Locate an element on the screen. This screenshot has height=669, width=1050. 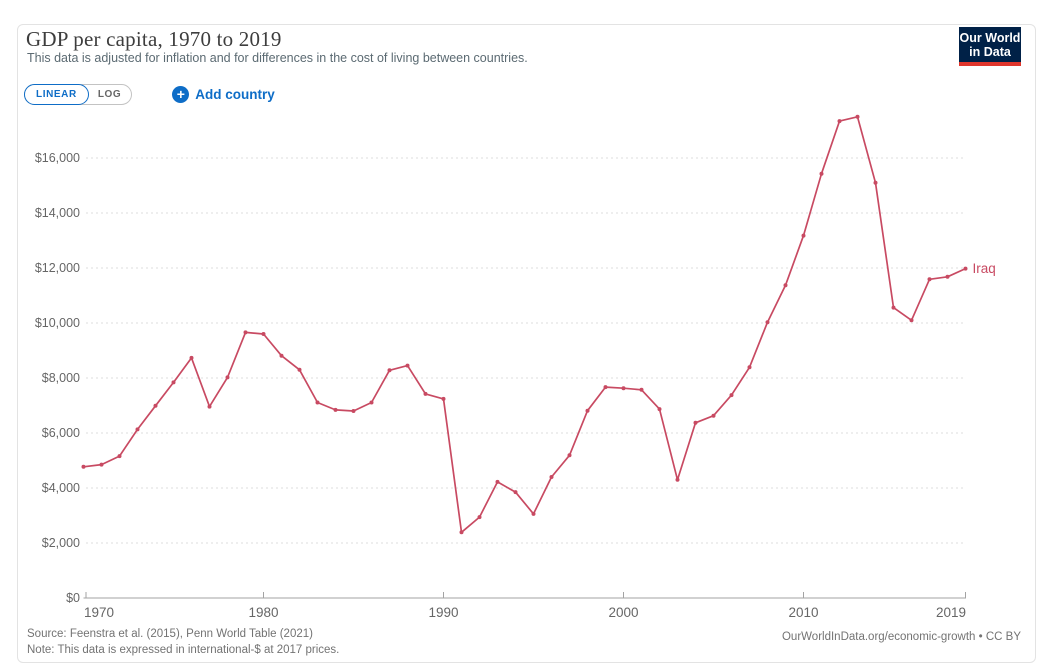
y-tick-label: $10,000 is located at coordinates (57, 323).